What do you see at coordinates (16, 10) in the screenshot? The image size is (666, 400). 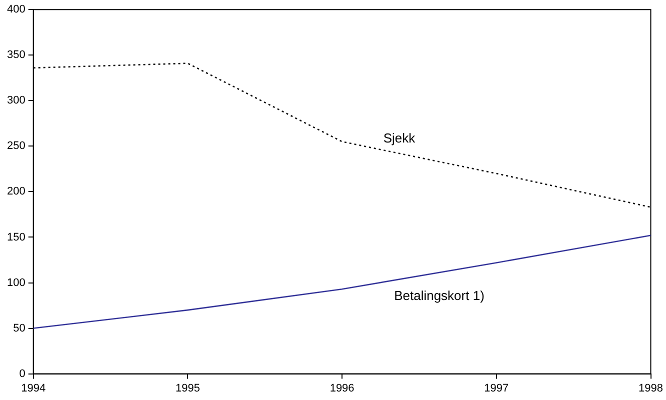 I see `y-tick-label: 400` at bounding box center [16, 10].